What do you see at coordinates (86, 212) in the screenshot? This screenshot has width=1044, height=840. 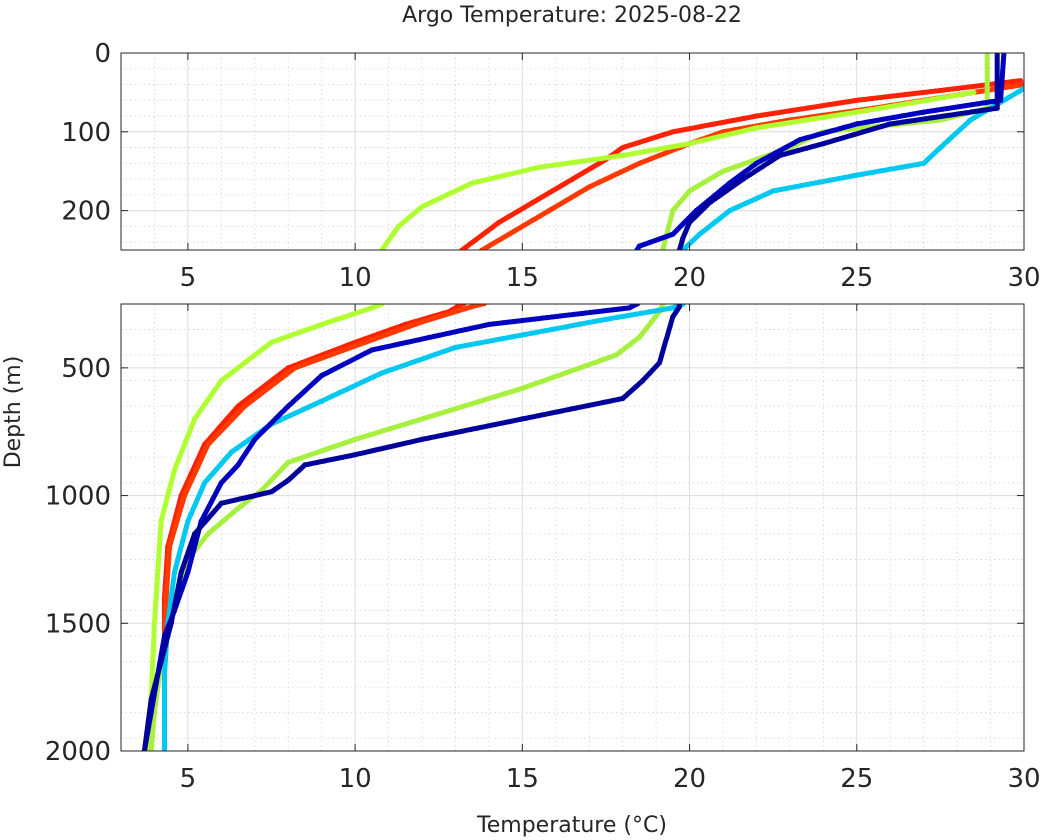 I see `y-tick-label: 200` at bounding box center [86, 212].